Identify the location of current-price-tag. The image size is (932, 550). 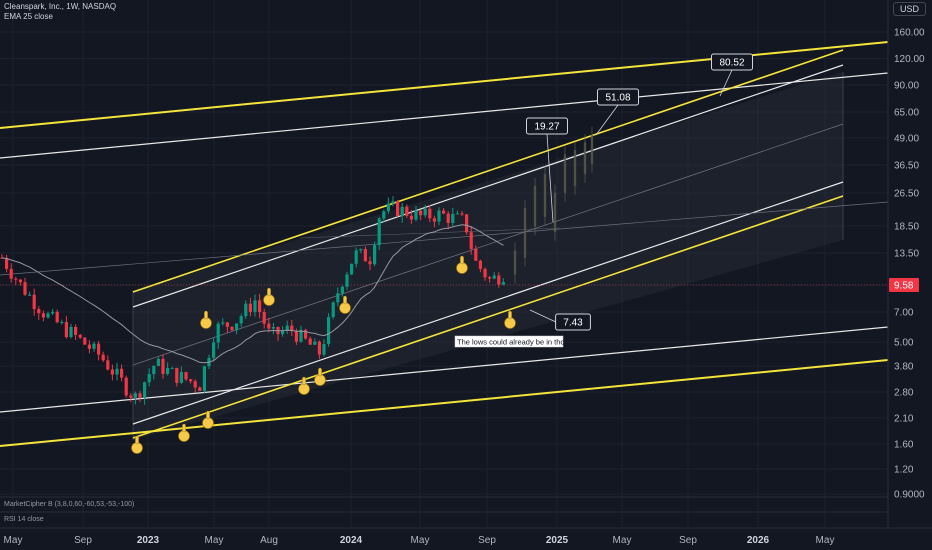
(904, 285).